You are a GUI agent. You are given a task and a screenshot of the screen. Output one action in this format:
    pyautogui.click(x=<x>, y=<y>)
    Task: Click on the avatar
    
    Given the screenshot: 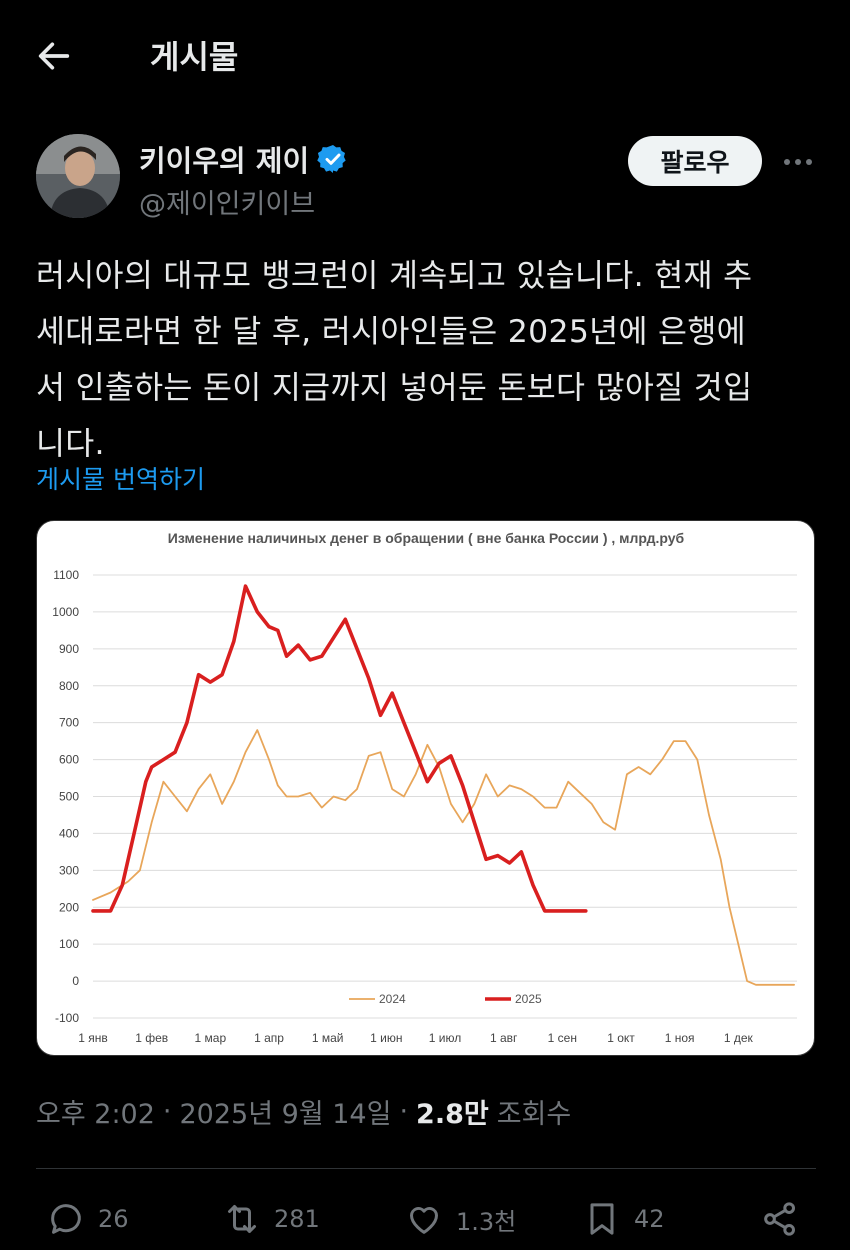 What is the action you would take?
    pyautogui.click(x=78, y=176)
    